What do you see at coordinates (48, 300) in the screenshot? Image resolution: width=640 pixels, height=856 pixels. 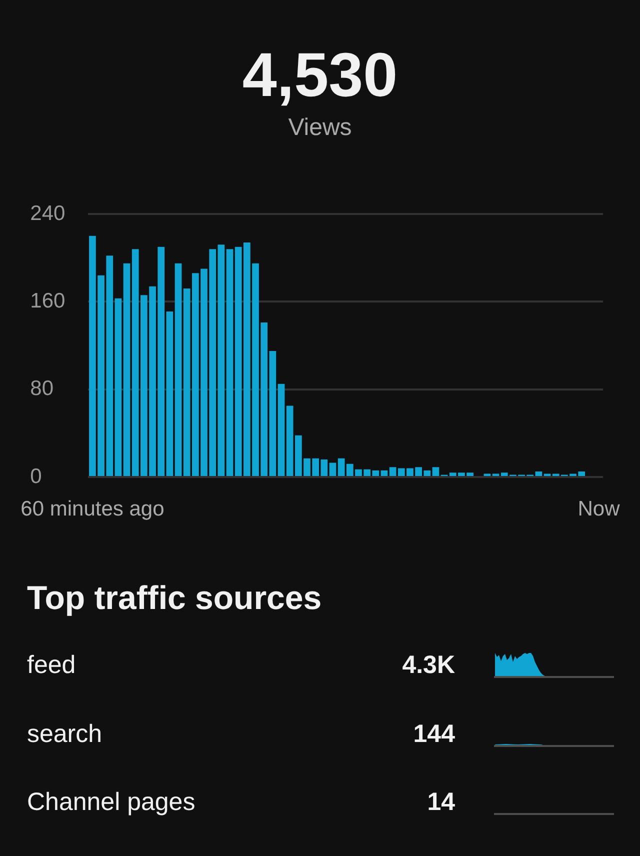 I see `y-tick-label: 160` at bounding box center [48, 300].